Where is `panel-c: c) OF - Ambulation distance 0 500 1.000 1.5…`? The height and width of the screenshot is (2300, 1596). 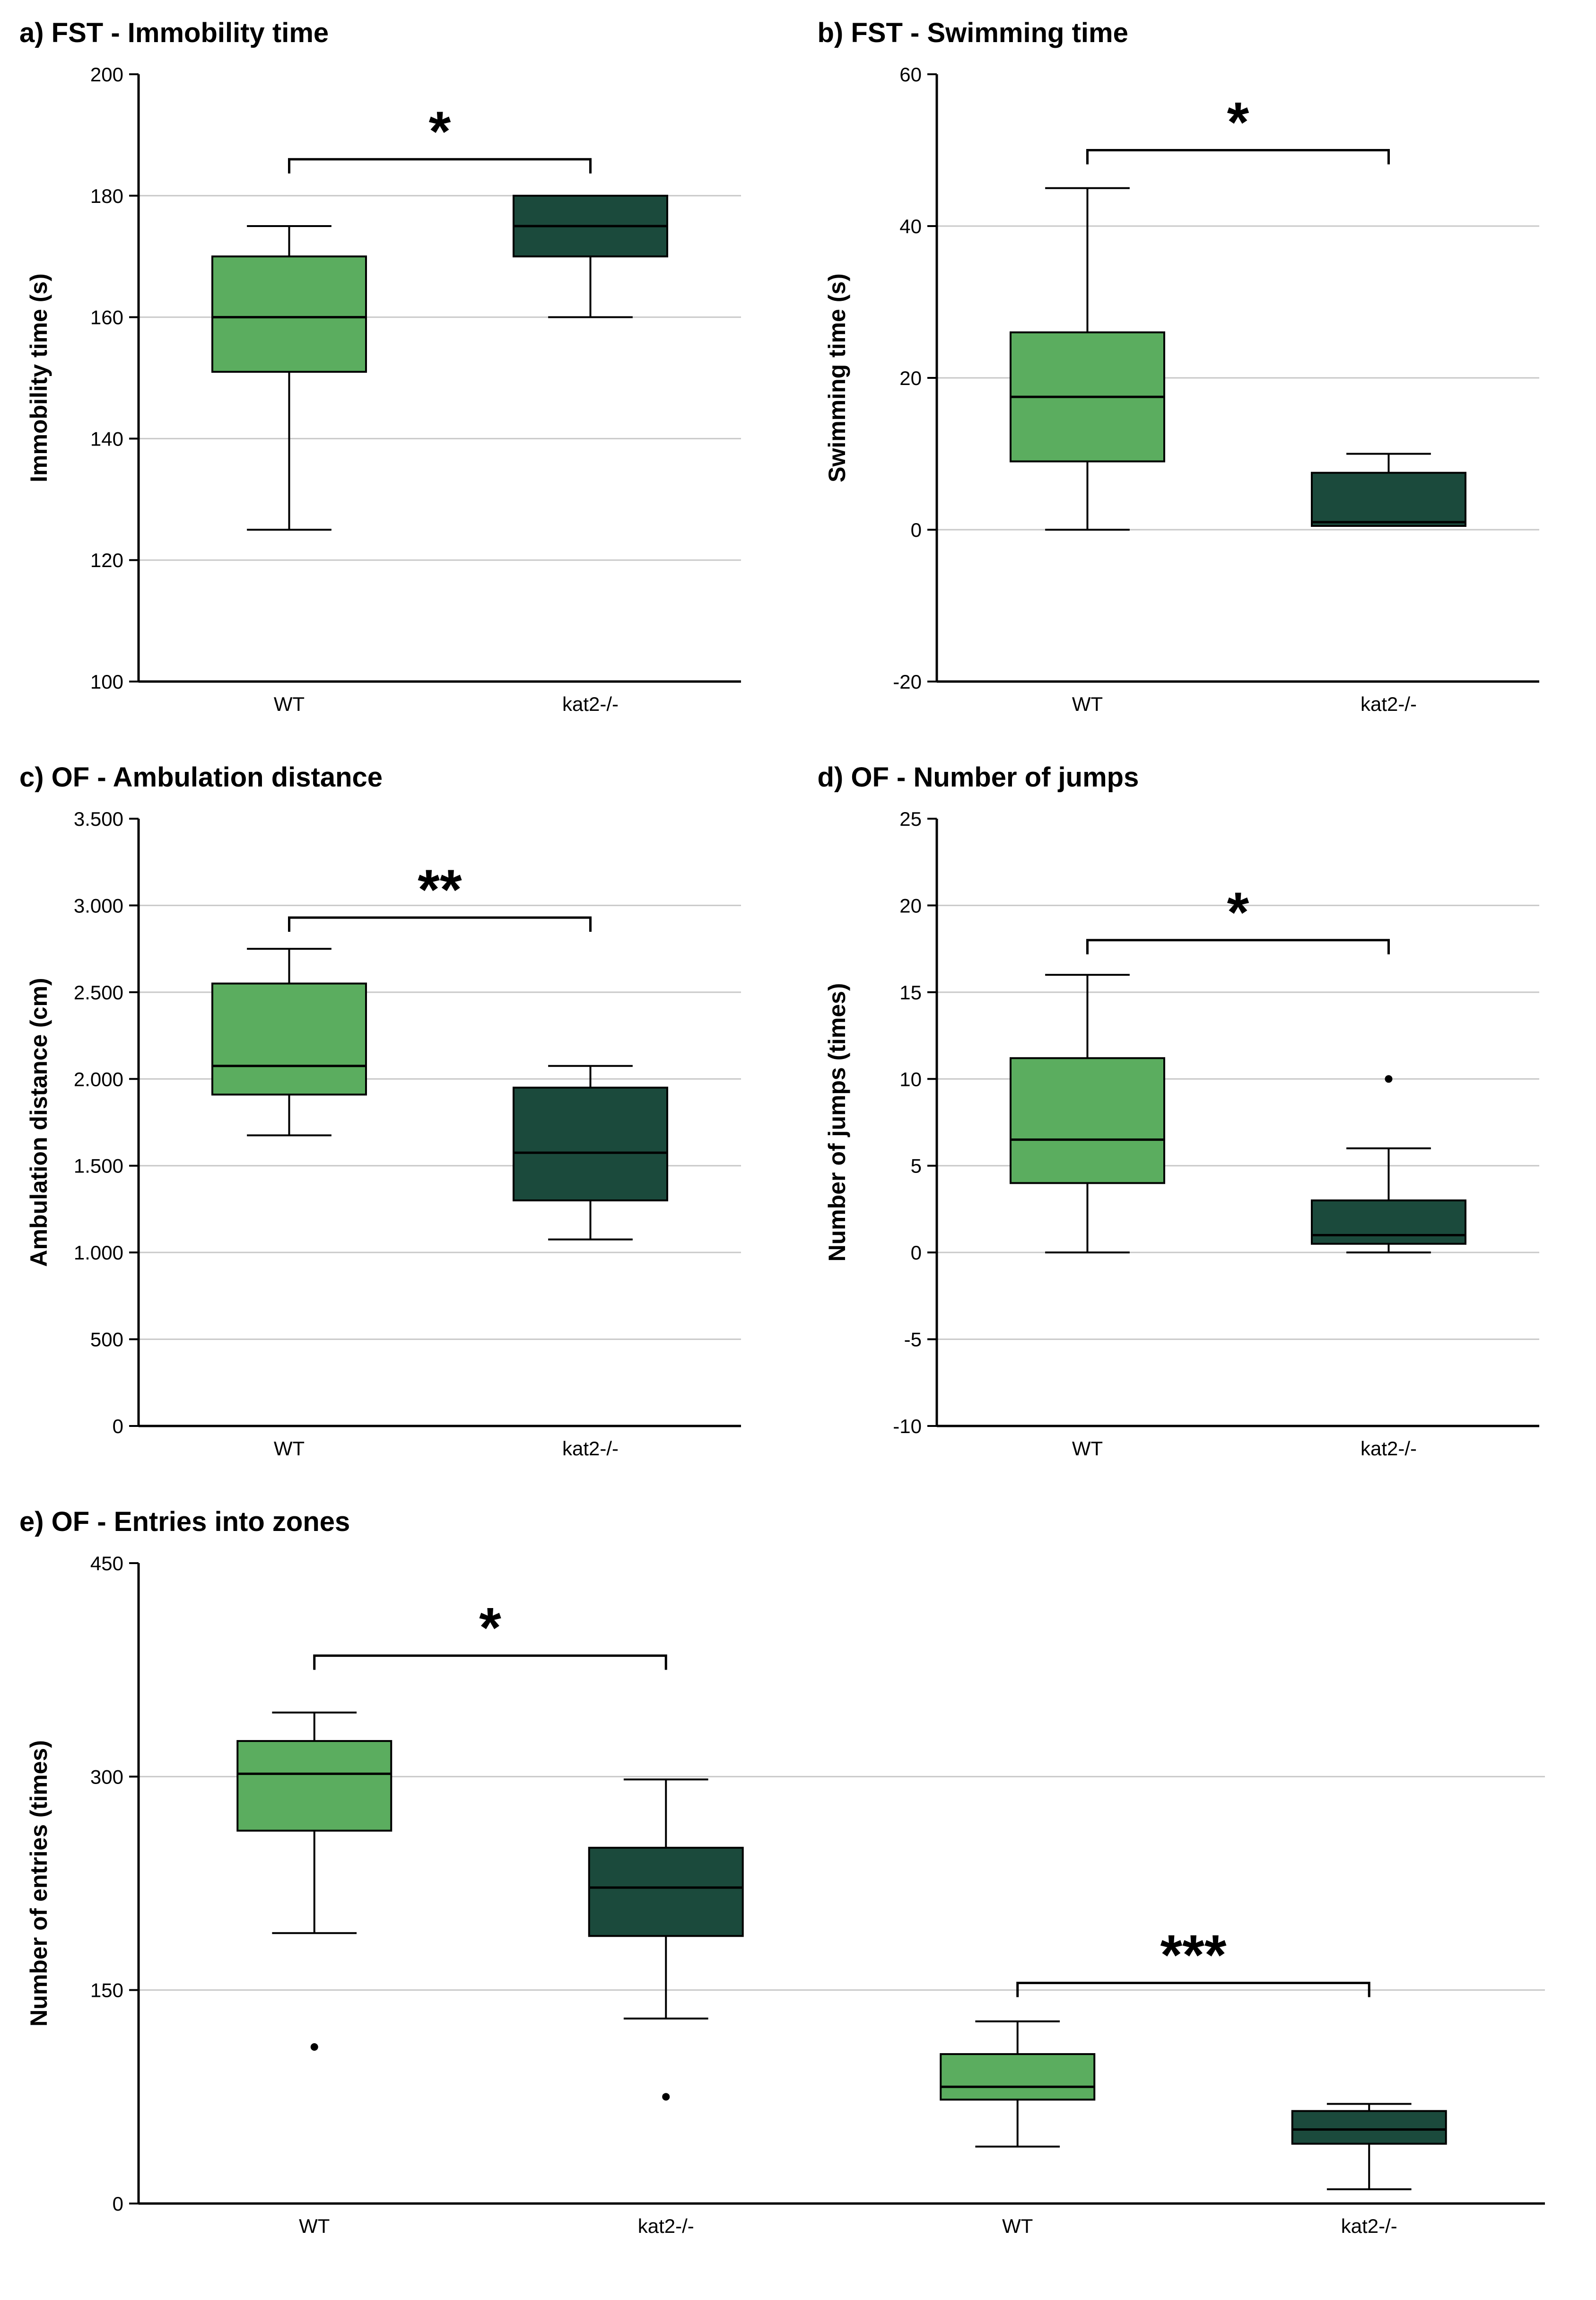 panel-c: c) OF - Ambulation distance 0 500 1.000 1.5… is located at coordinates (399, 1118).